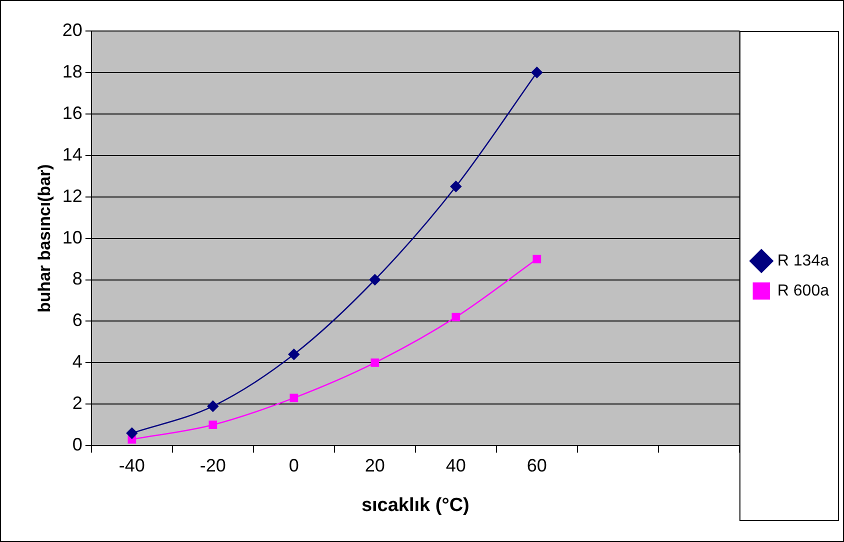 The height and width of the screenshot is (542, 844). I want to click on y-tick-label: 16, so click(72, 112).